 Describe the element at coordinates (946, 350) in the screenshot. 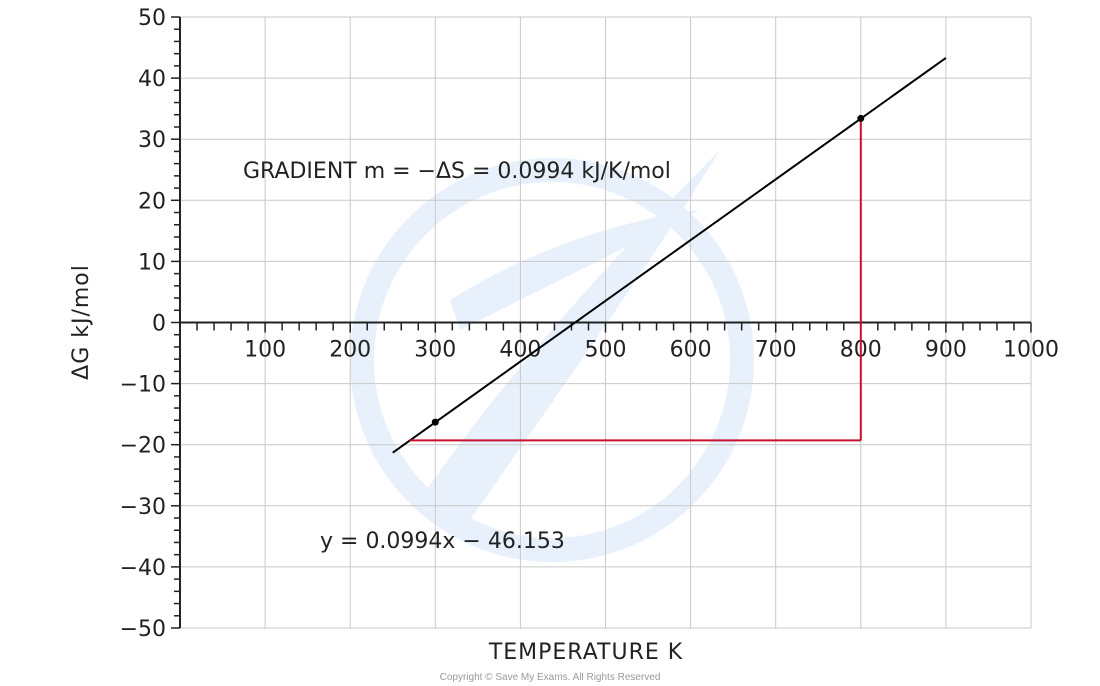

I see `x-tick-label: 900` at that location.